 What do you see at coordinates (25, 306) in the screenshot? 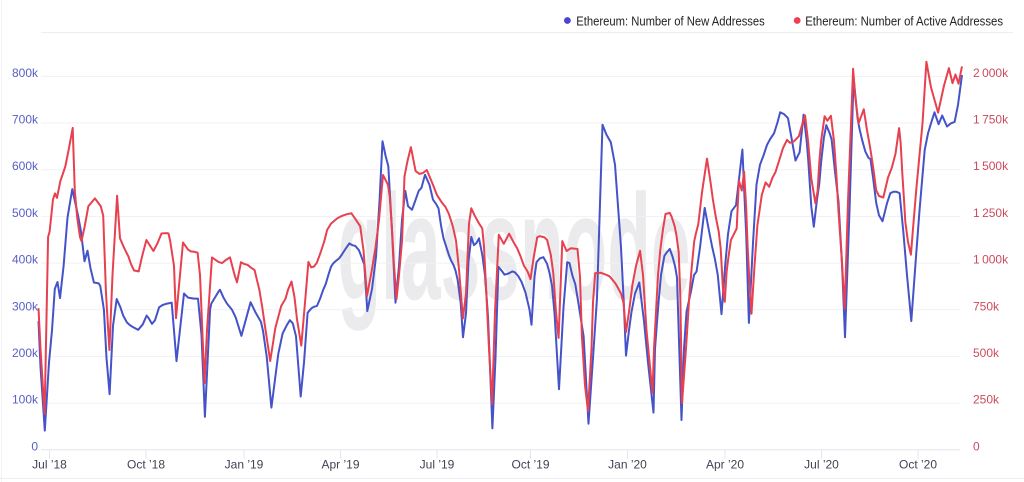
I see `svg-text: 300k` at bounding box center [25, 306].